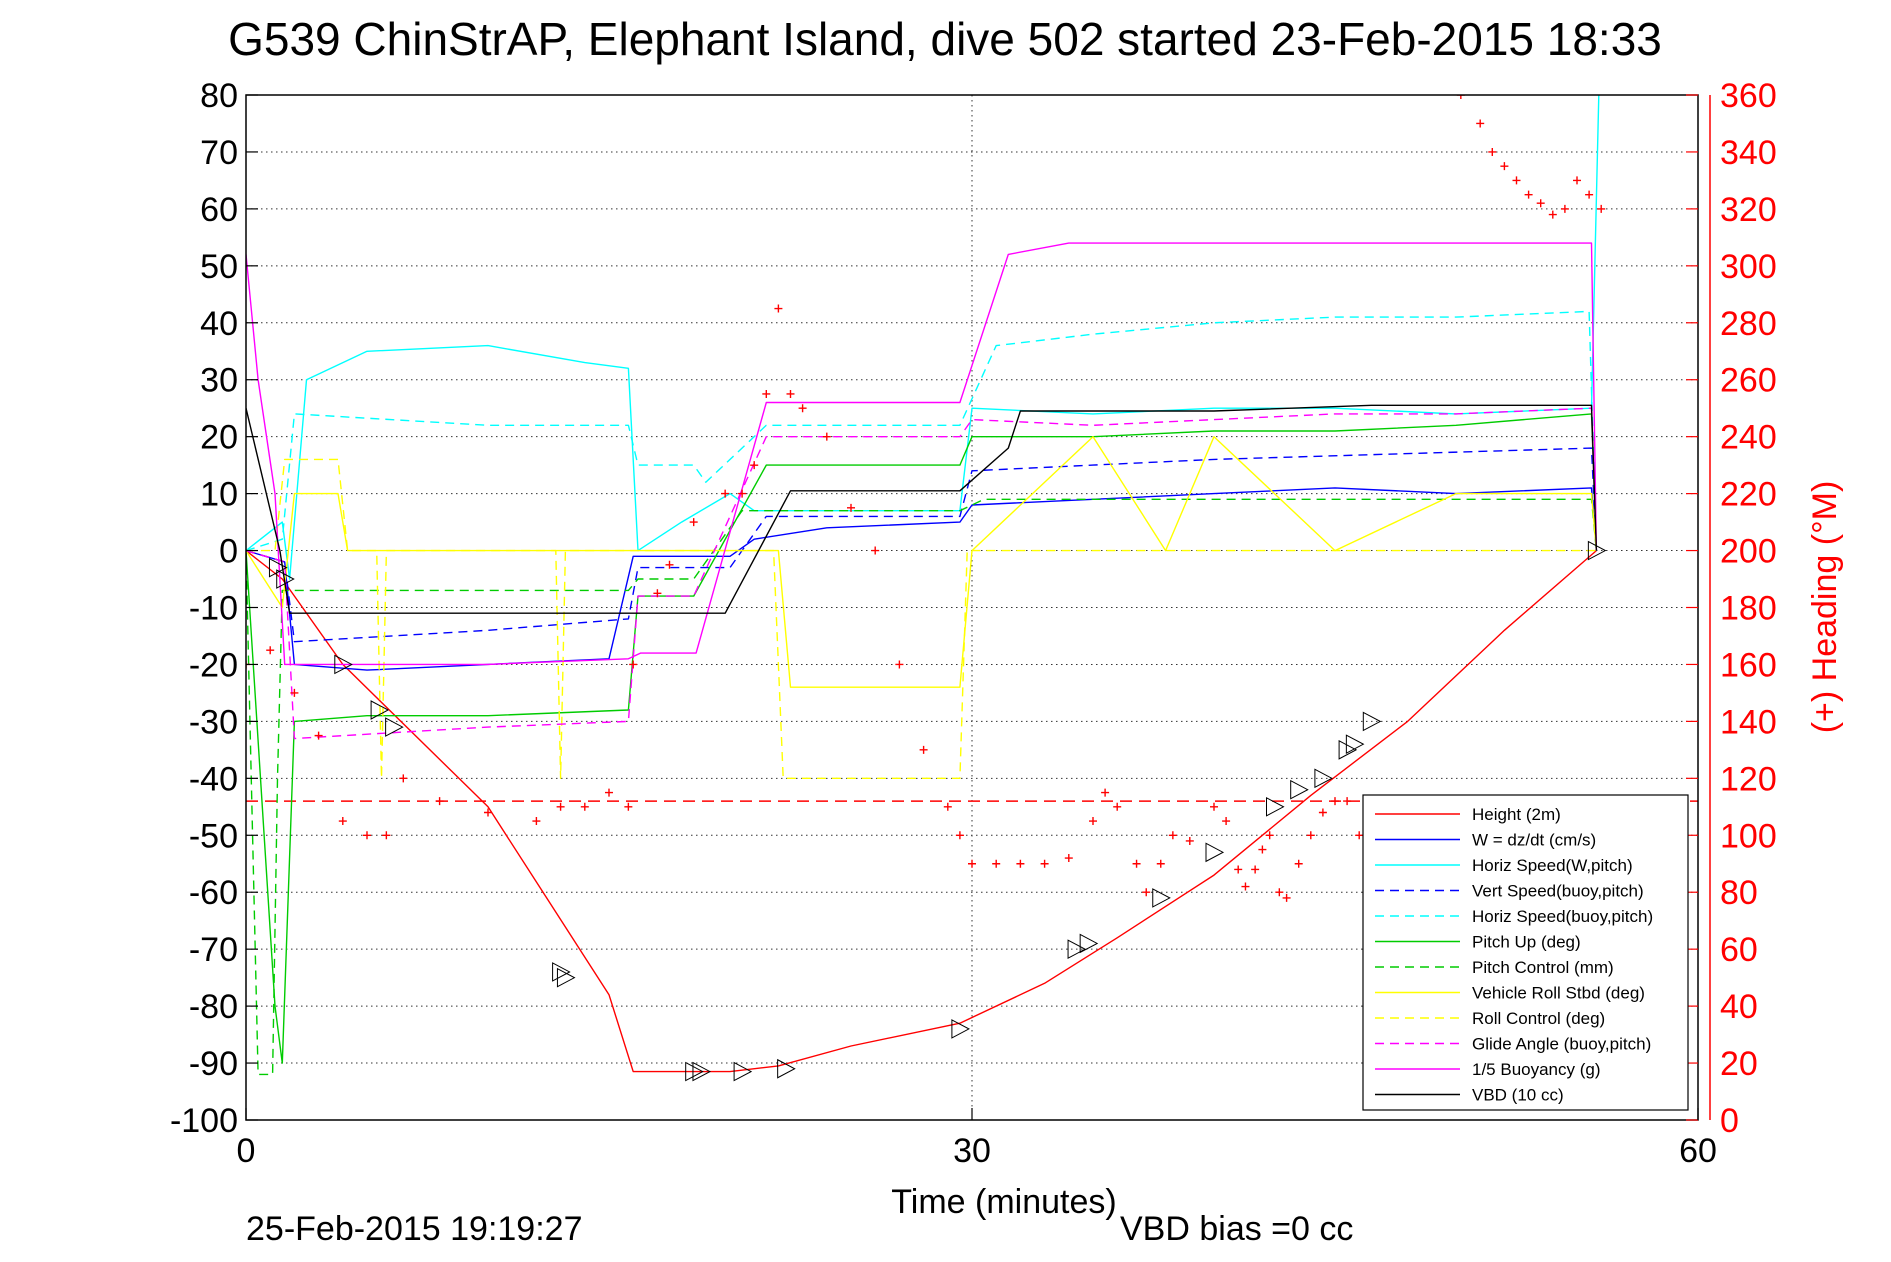 The image size is (1891, 1262). Describe the element at coordinates (1748, 267) in the screenshot. I see `y-right-tick-label: 300` at that location.